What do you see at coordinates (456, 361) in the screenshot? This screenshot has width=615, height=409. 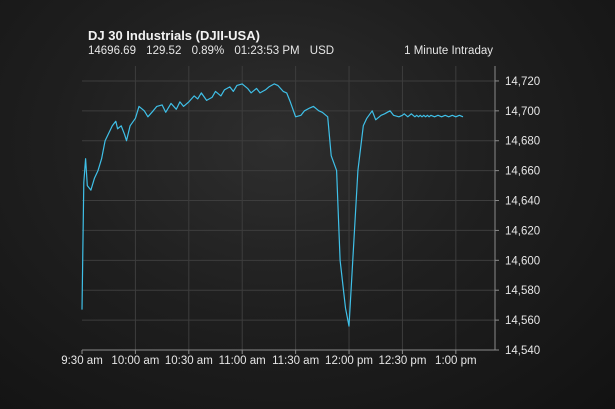 I see `x-tick-label: 1:00 pm` at bounding box center [456, 361].